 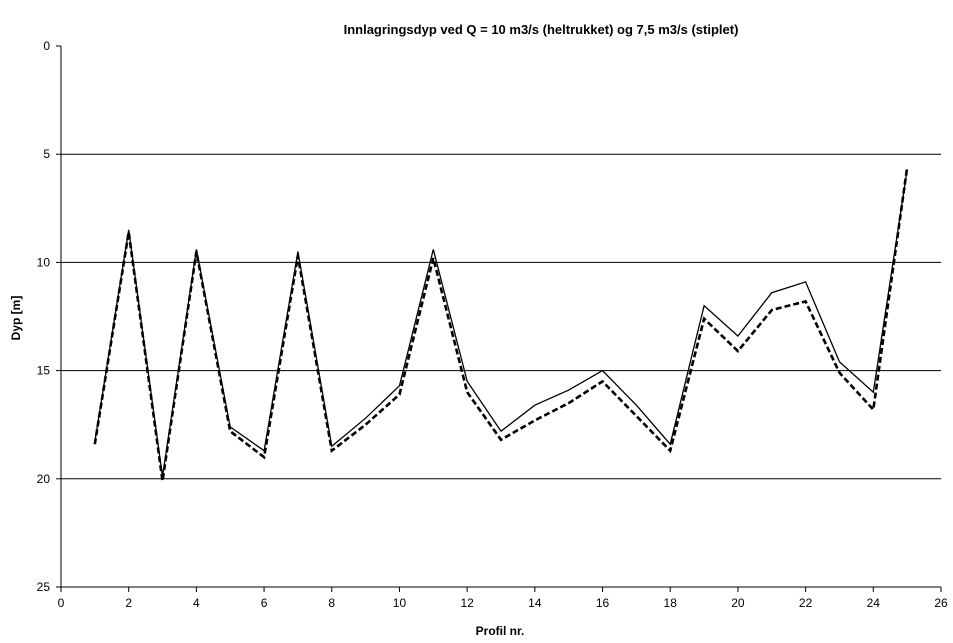 What do you see at coordinates (331, 603) in the screenshot?
I see `x-tick-label: 8` at bounding box center [331, 603].